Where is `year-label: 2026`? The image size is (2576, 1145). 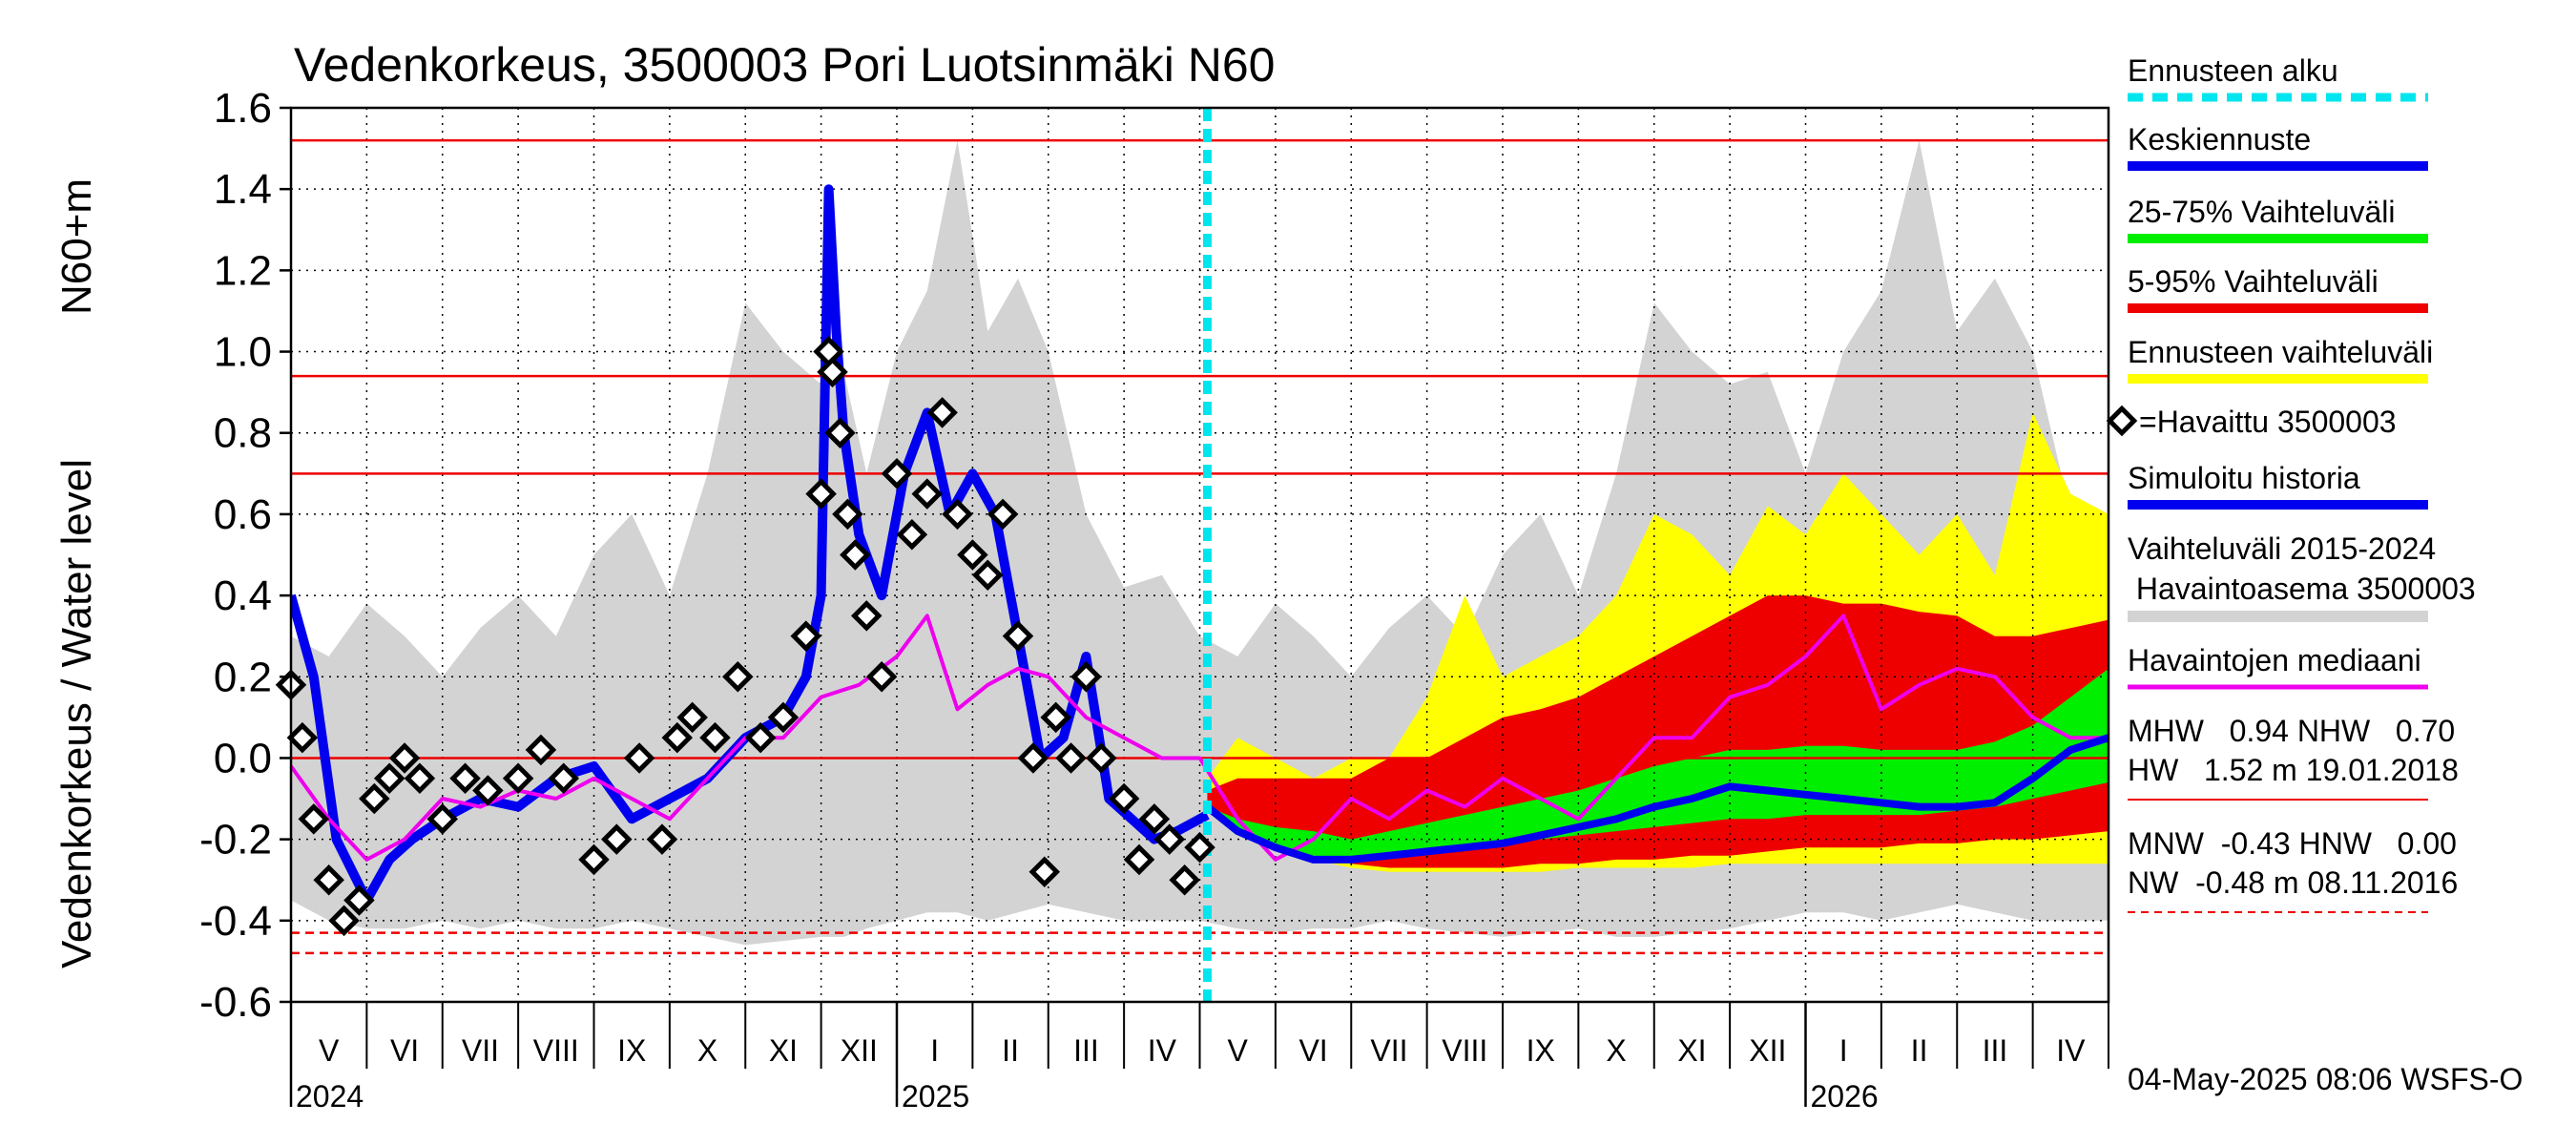
year-label: 2026 is located at coordinates (1845, 1096).